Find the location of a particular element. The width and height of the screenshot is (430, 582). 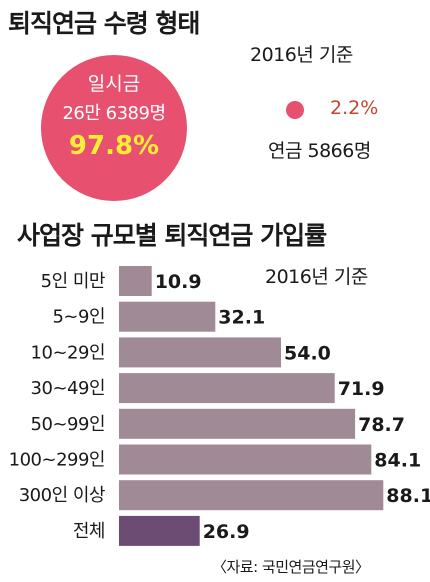

pie-title: 퇴직연금 수령 형태 is located at coordinates (104, 23).